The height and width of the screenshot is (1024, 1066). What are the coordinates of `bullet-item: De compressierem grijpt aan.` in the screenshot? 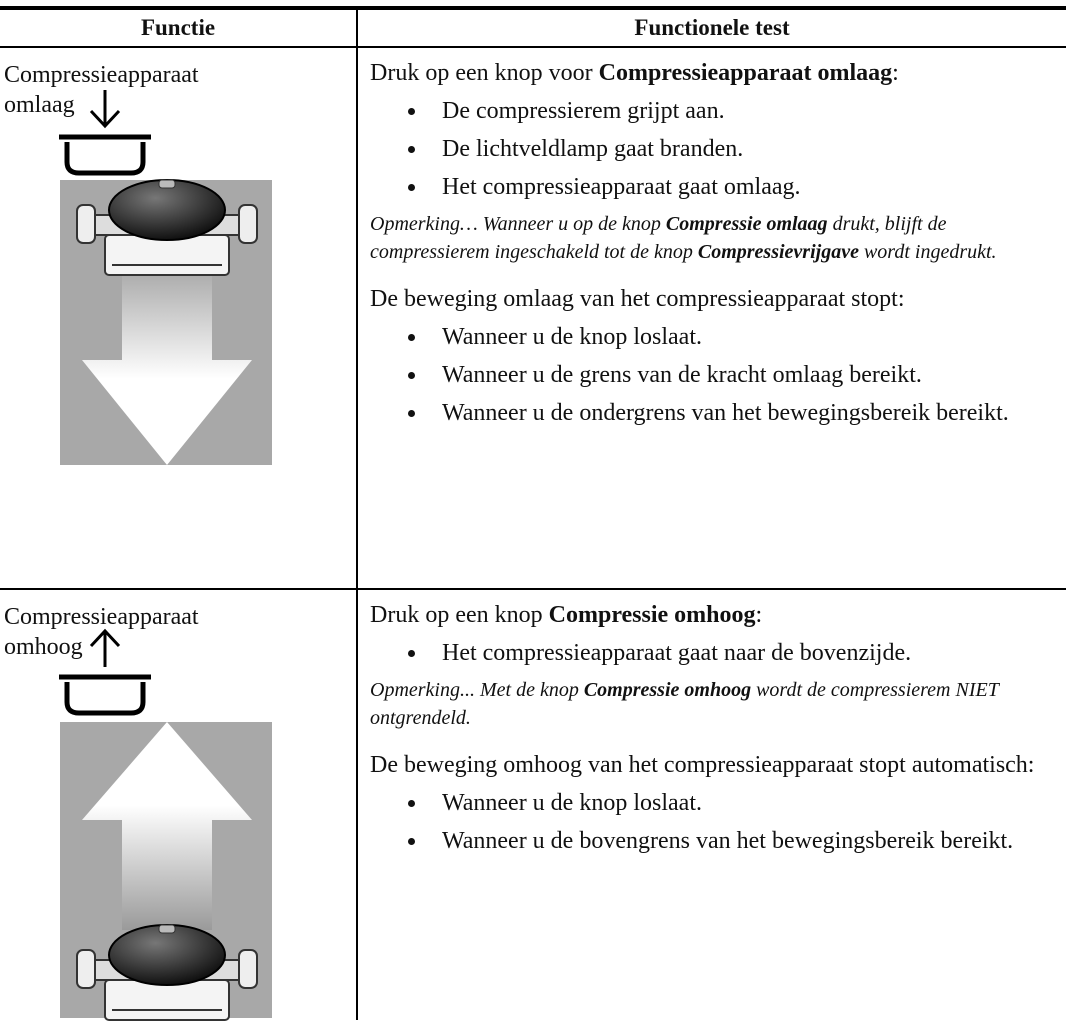 It's located at (743, 111).